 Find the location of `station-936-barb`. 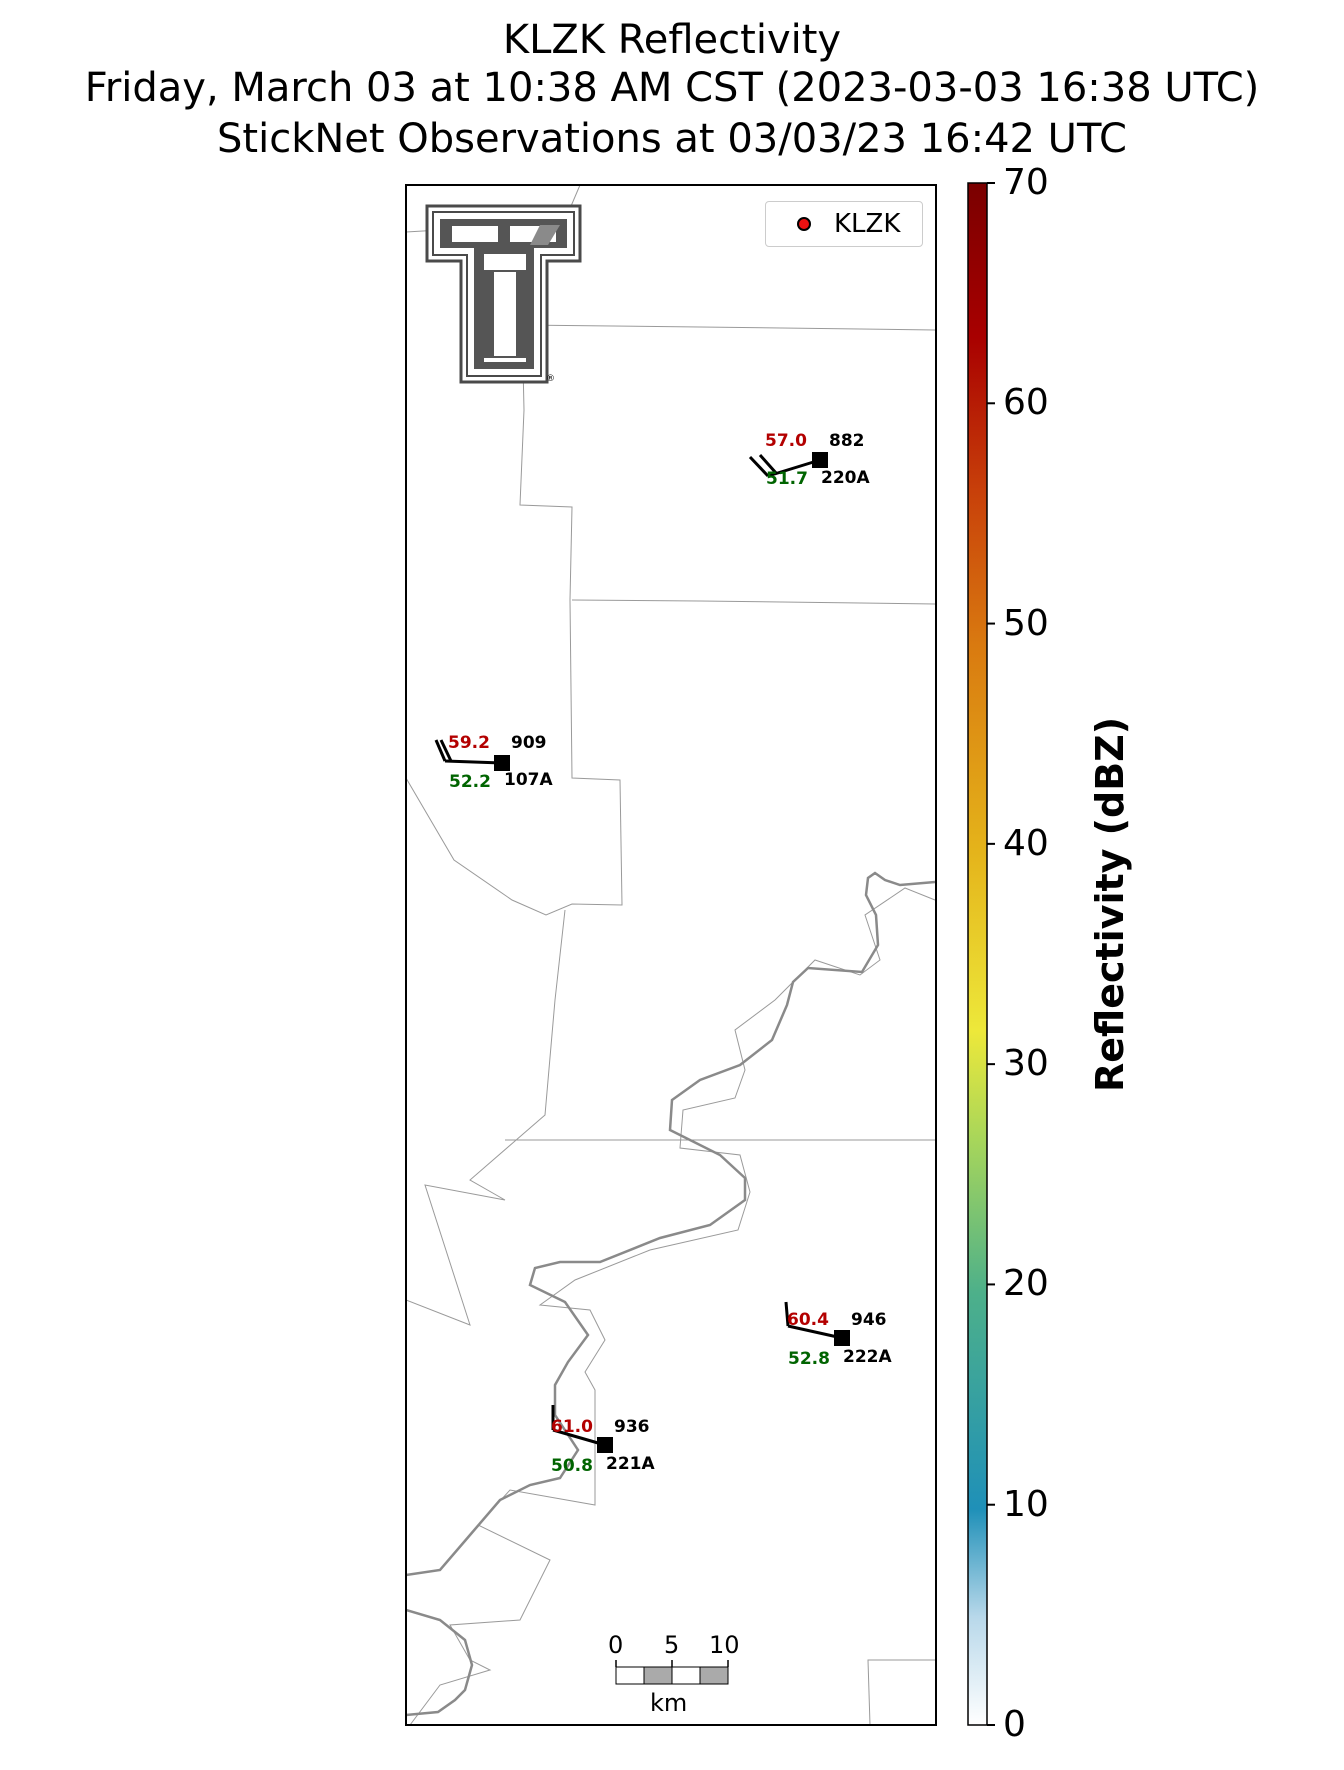

station-936-barb is located at coordinates (578, 1426).